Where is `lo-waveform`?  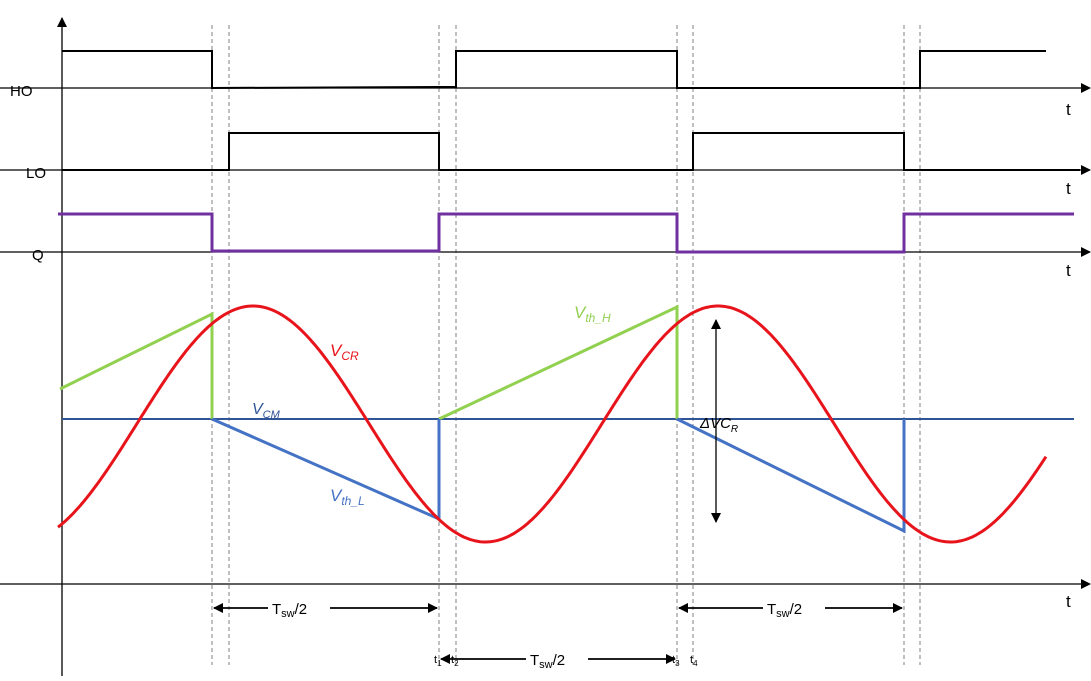
lo-waveform is located at coordinates (571, 151).